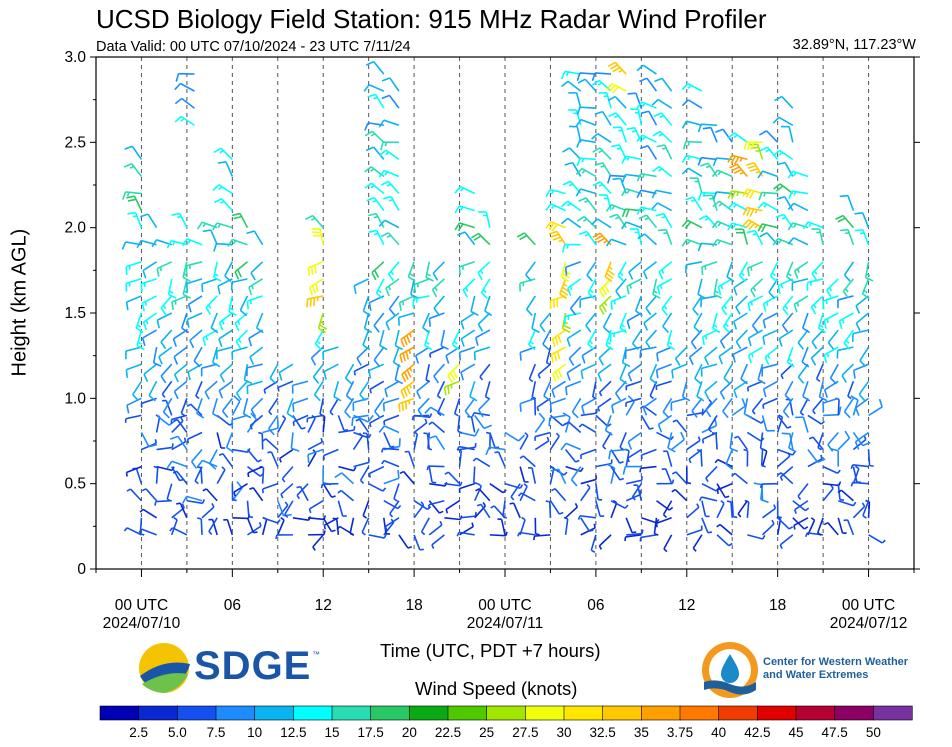 The image size is (952, 747). I want to click on x-axis-label: Time (UTC, PDT +7 hours), so click(490, 650).